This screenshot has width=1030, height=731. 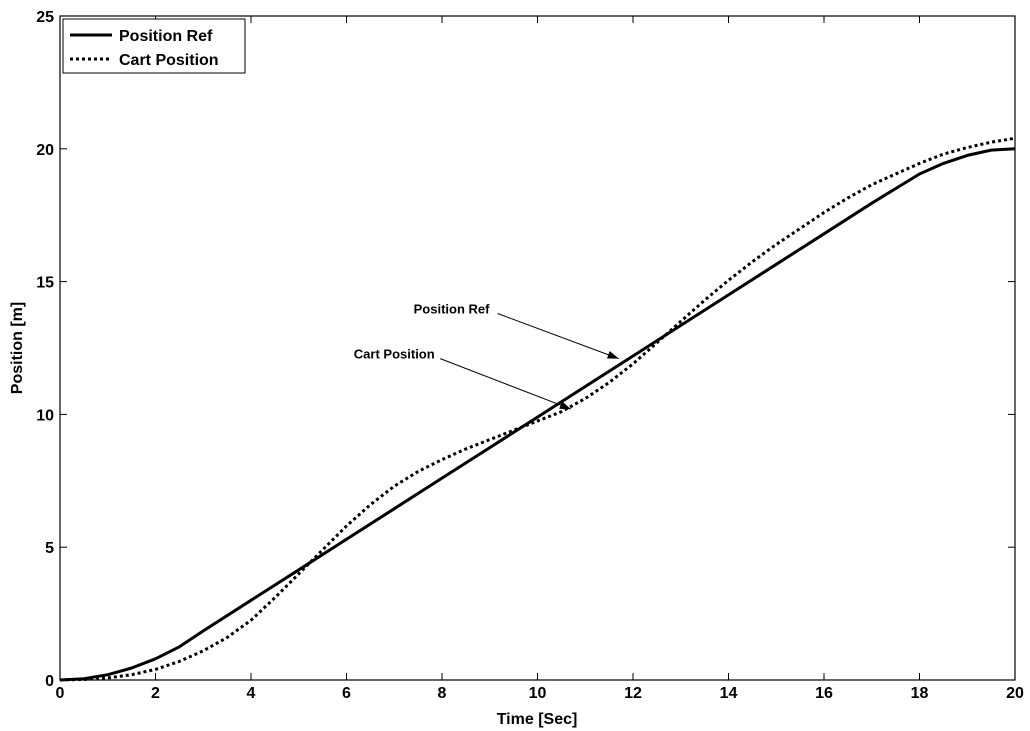 What do you see at coordinates (45, 150) in the screenshot?
I see `y-tick-label: 20` at bounding box center [45, 150].